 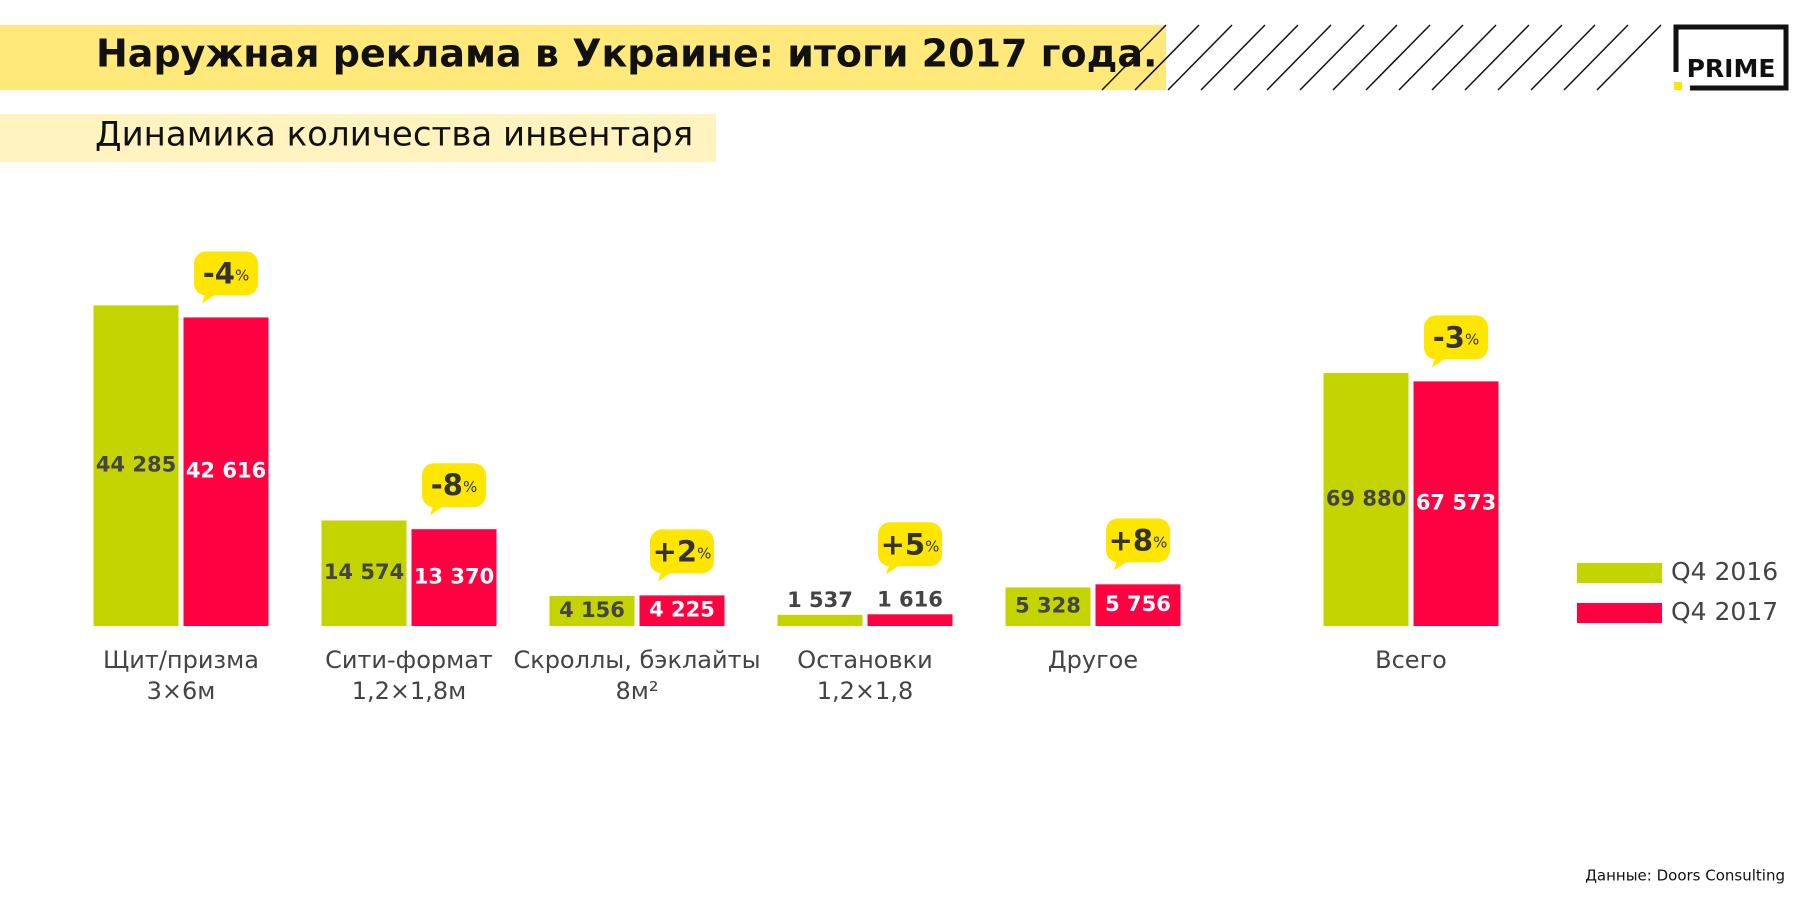 What do you see at coordinates (1131, 540) in the screenshot?
I see `badge-value: +8` at bounding box center [1131, 540].